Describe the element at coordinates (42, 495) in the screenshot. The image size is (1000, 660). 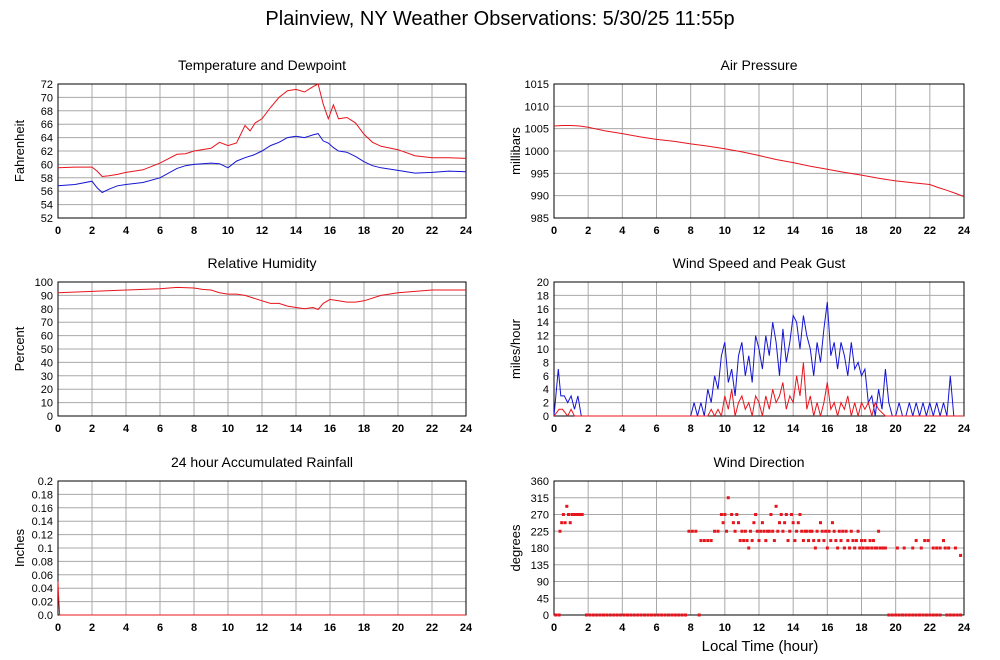
I see `y-tick-label: 0.18` at that location.